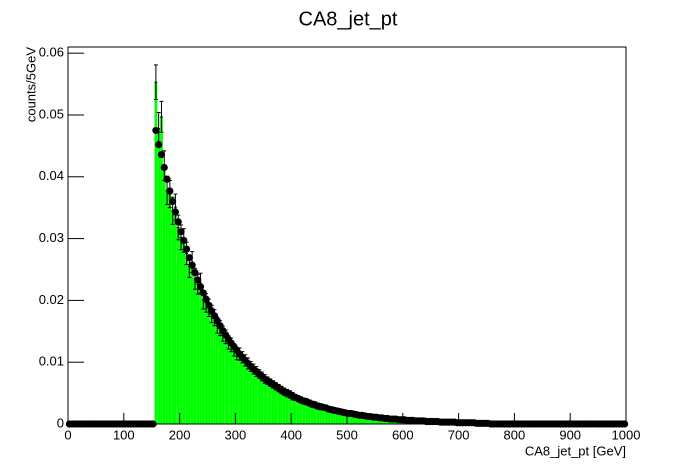 This screenshot has width=696, height=472. I want to click on y-axis-label: counts/5GeV, so click(30, 84).